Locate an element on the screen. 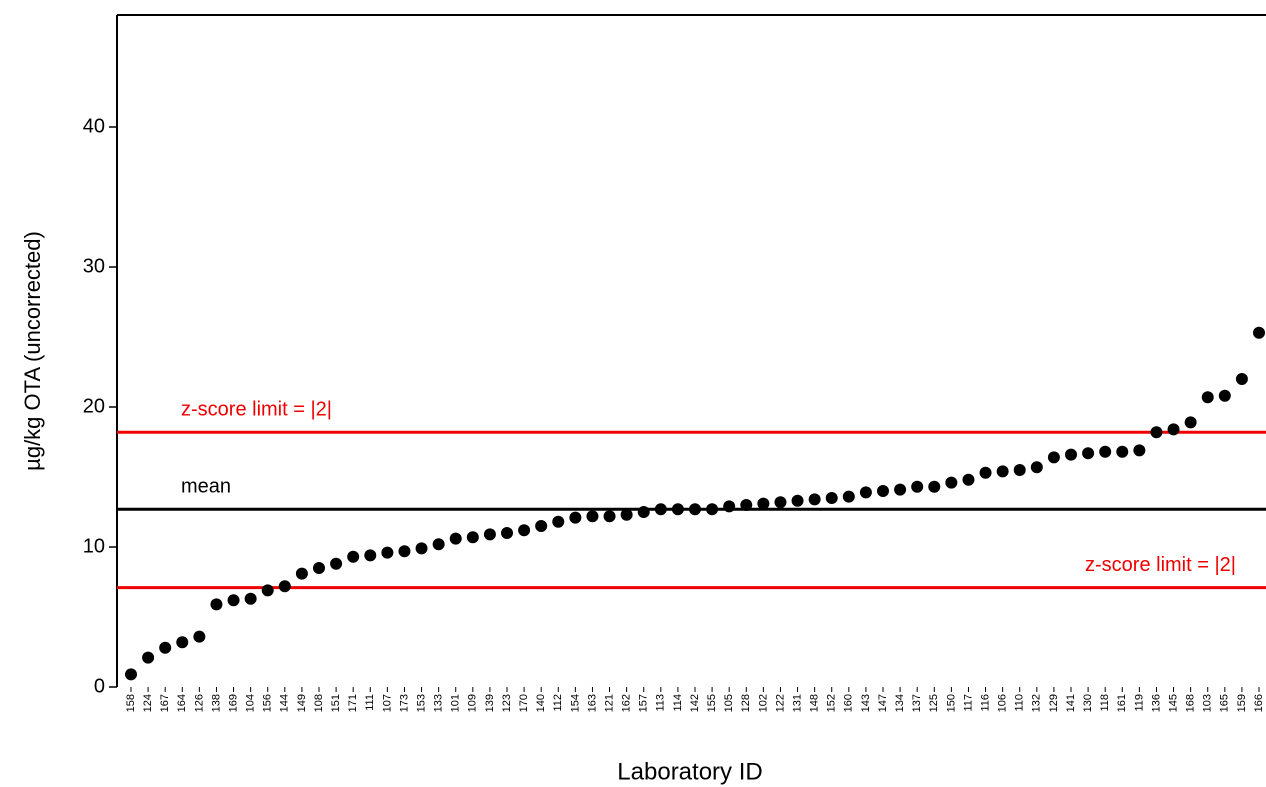 The height and width of the screenshot is (787, 1266). x-tick-label: 106 is located at coordinates (1003, 703).